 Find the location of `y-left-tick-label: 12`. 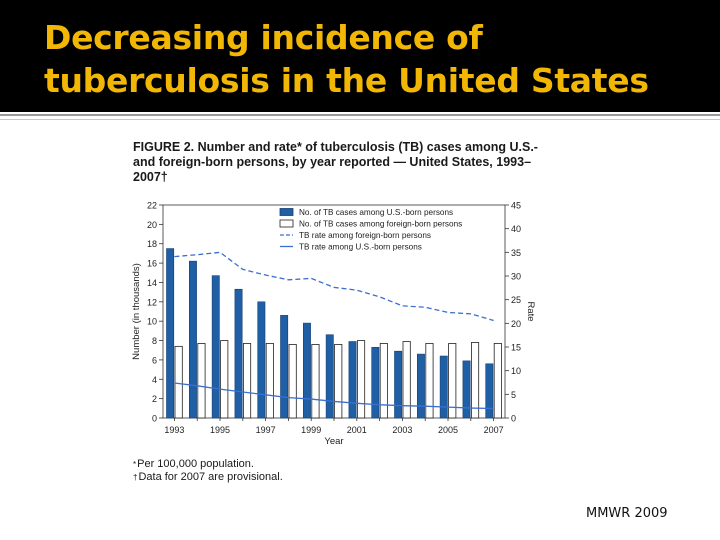

y-left-tick-label: 12 is located at coordinates (152, 302).